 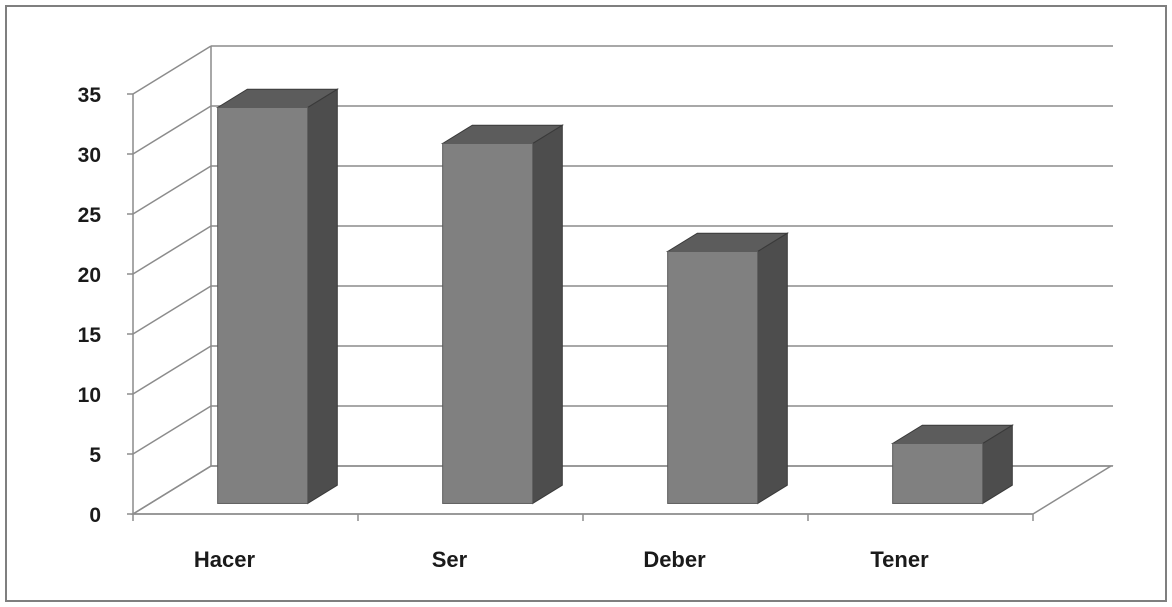 I want to click on x-category-label: Tener, so click(x=899, y=559).